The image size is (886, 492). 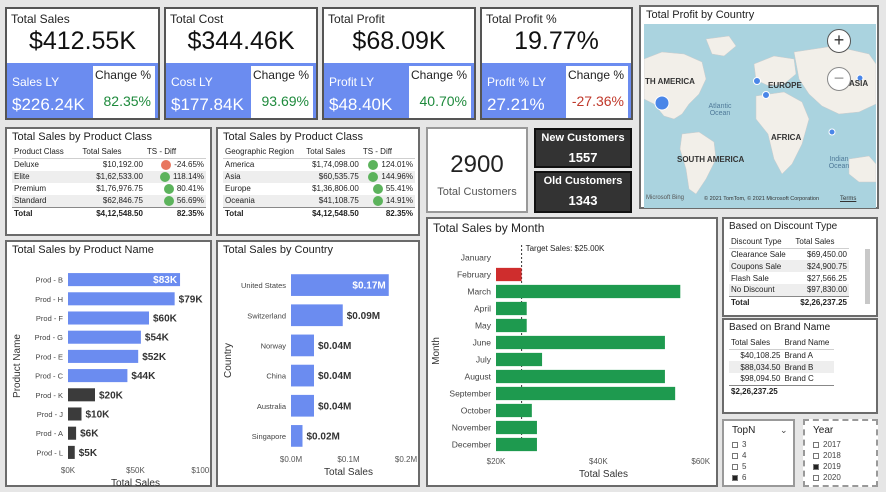 I want to click on table-row: Flash Sale $27,566.25, so click(x=789, y=278).